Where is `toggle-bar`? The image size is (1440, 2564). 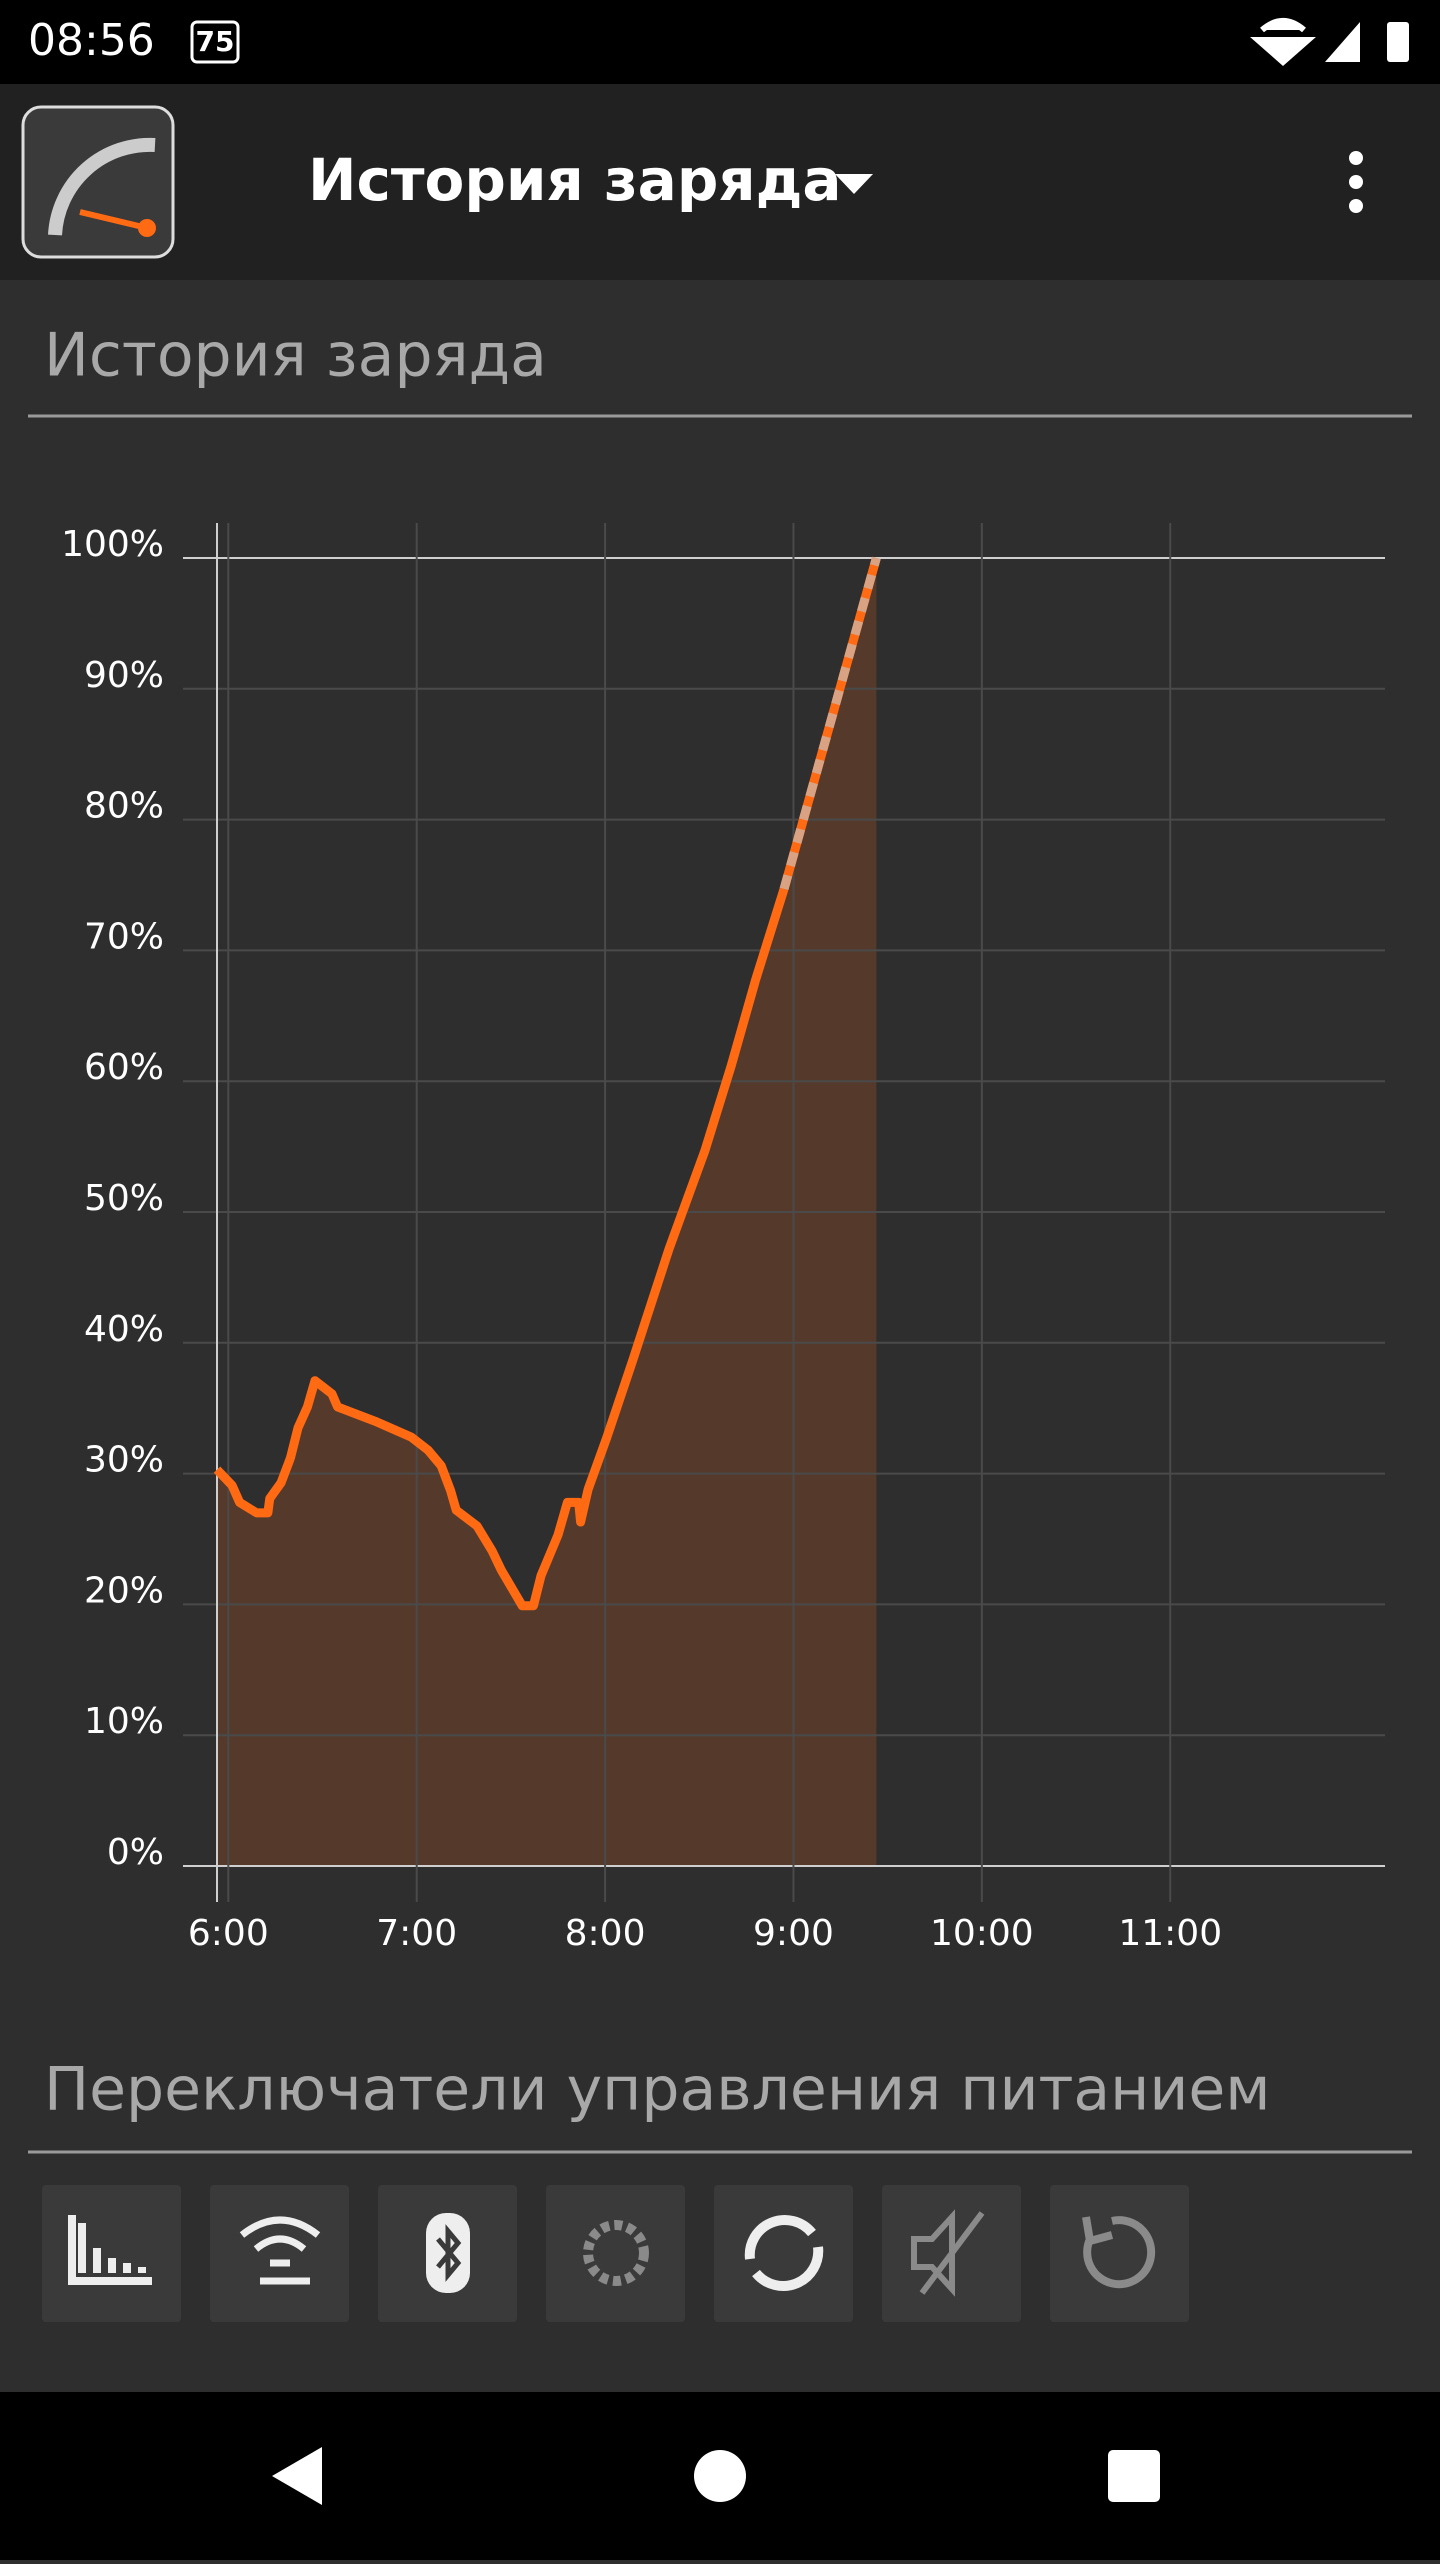
toggle-bar is located at coordinates (615, 2253).